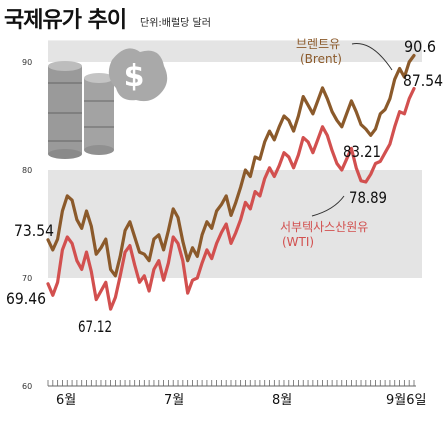  Describe the element at coordinates (420, 46) in the screenshot. I see `brent-end-value: 90.6` at that location.